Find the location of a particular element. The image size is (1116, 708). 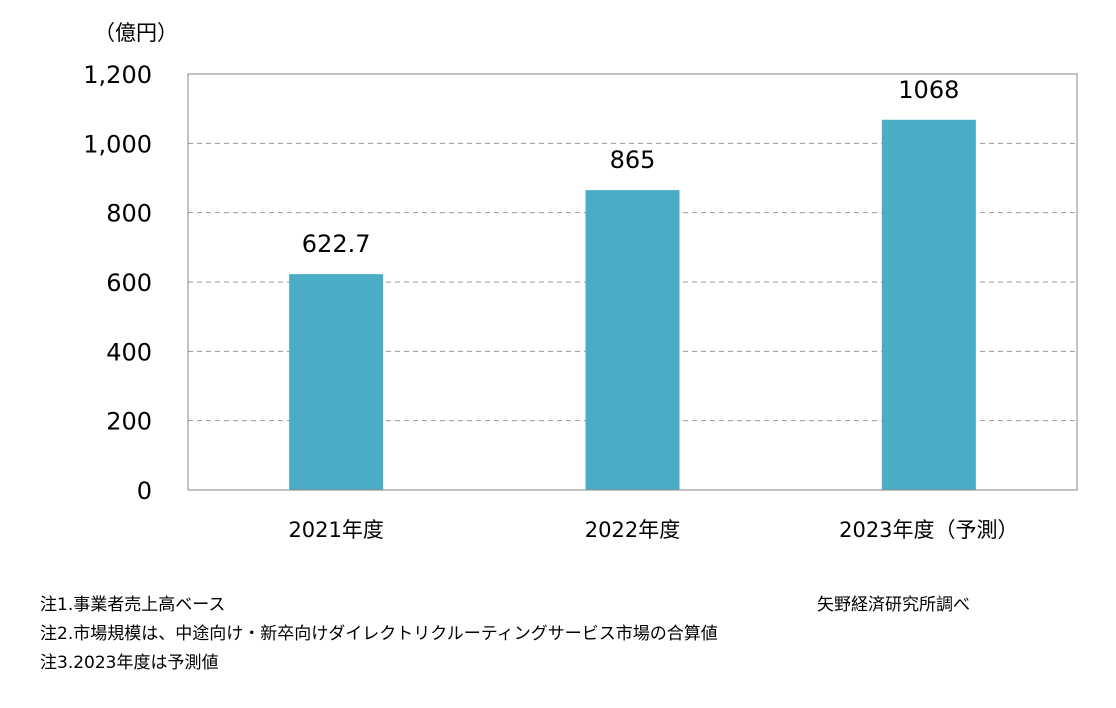

y-tick-label: 600 is located at coordinates (129, 283).